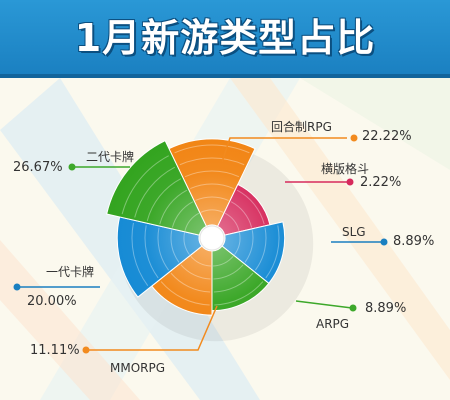 This screenshot has height=400, width=450. I want to click on series-label-2: SLG, so click(354, 232).